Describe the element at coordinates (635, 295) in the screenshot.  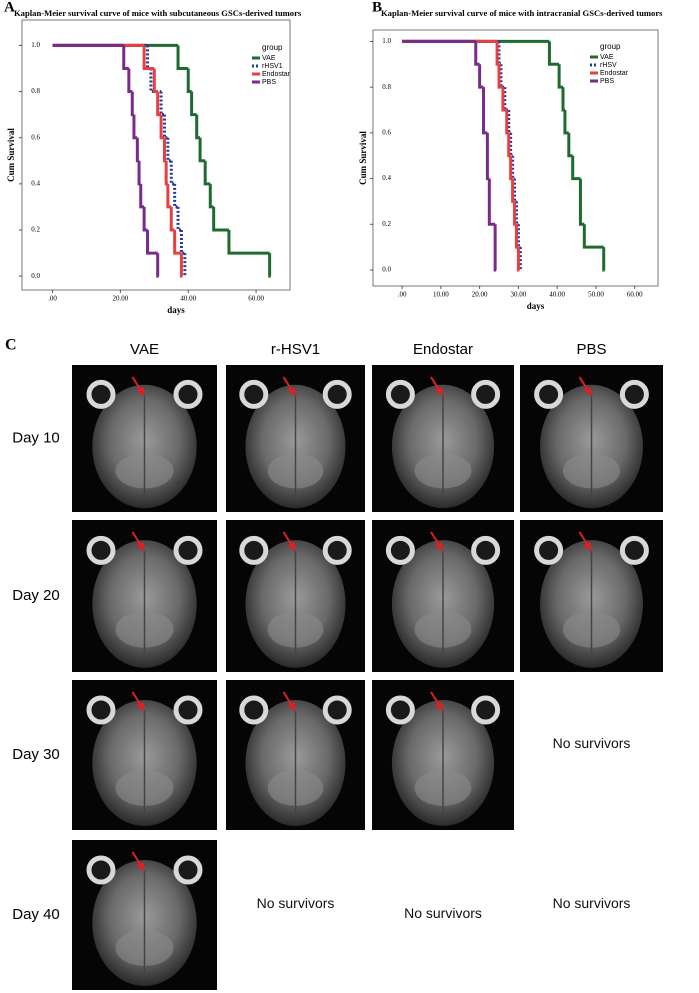
I see `x-tick-label: 60.00` at that location.